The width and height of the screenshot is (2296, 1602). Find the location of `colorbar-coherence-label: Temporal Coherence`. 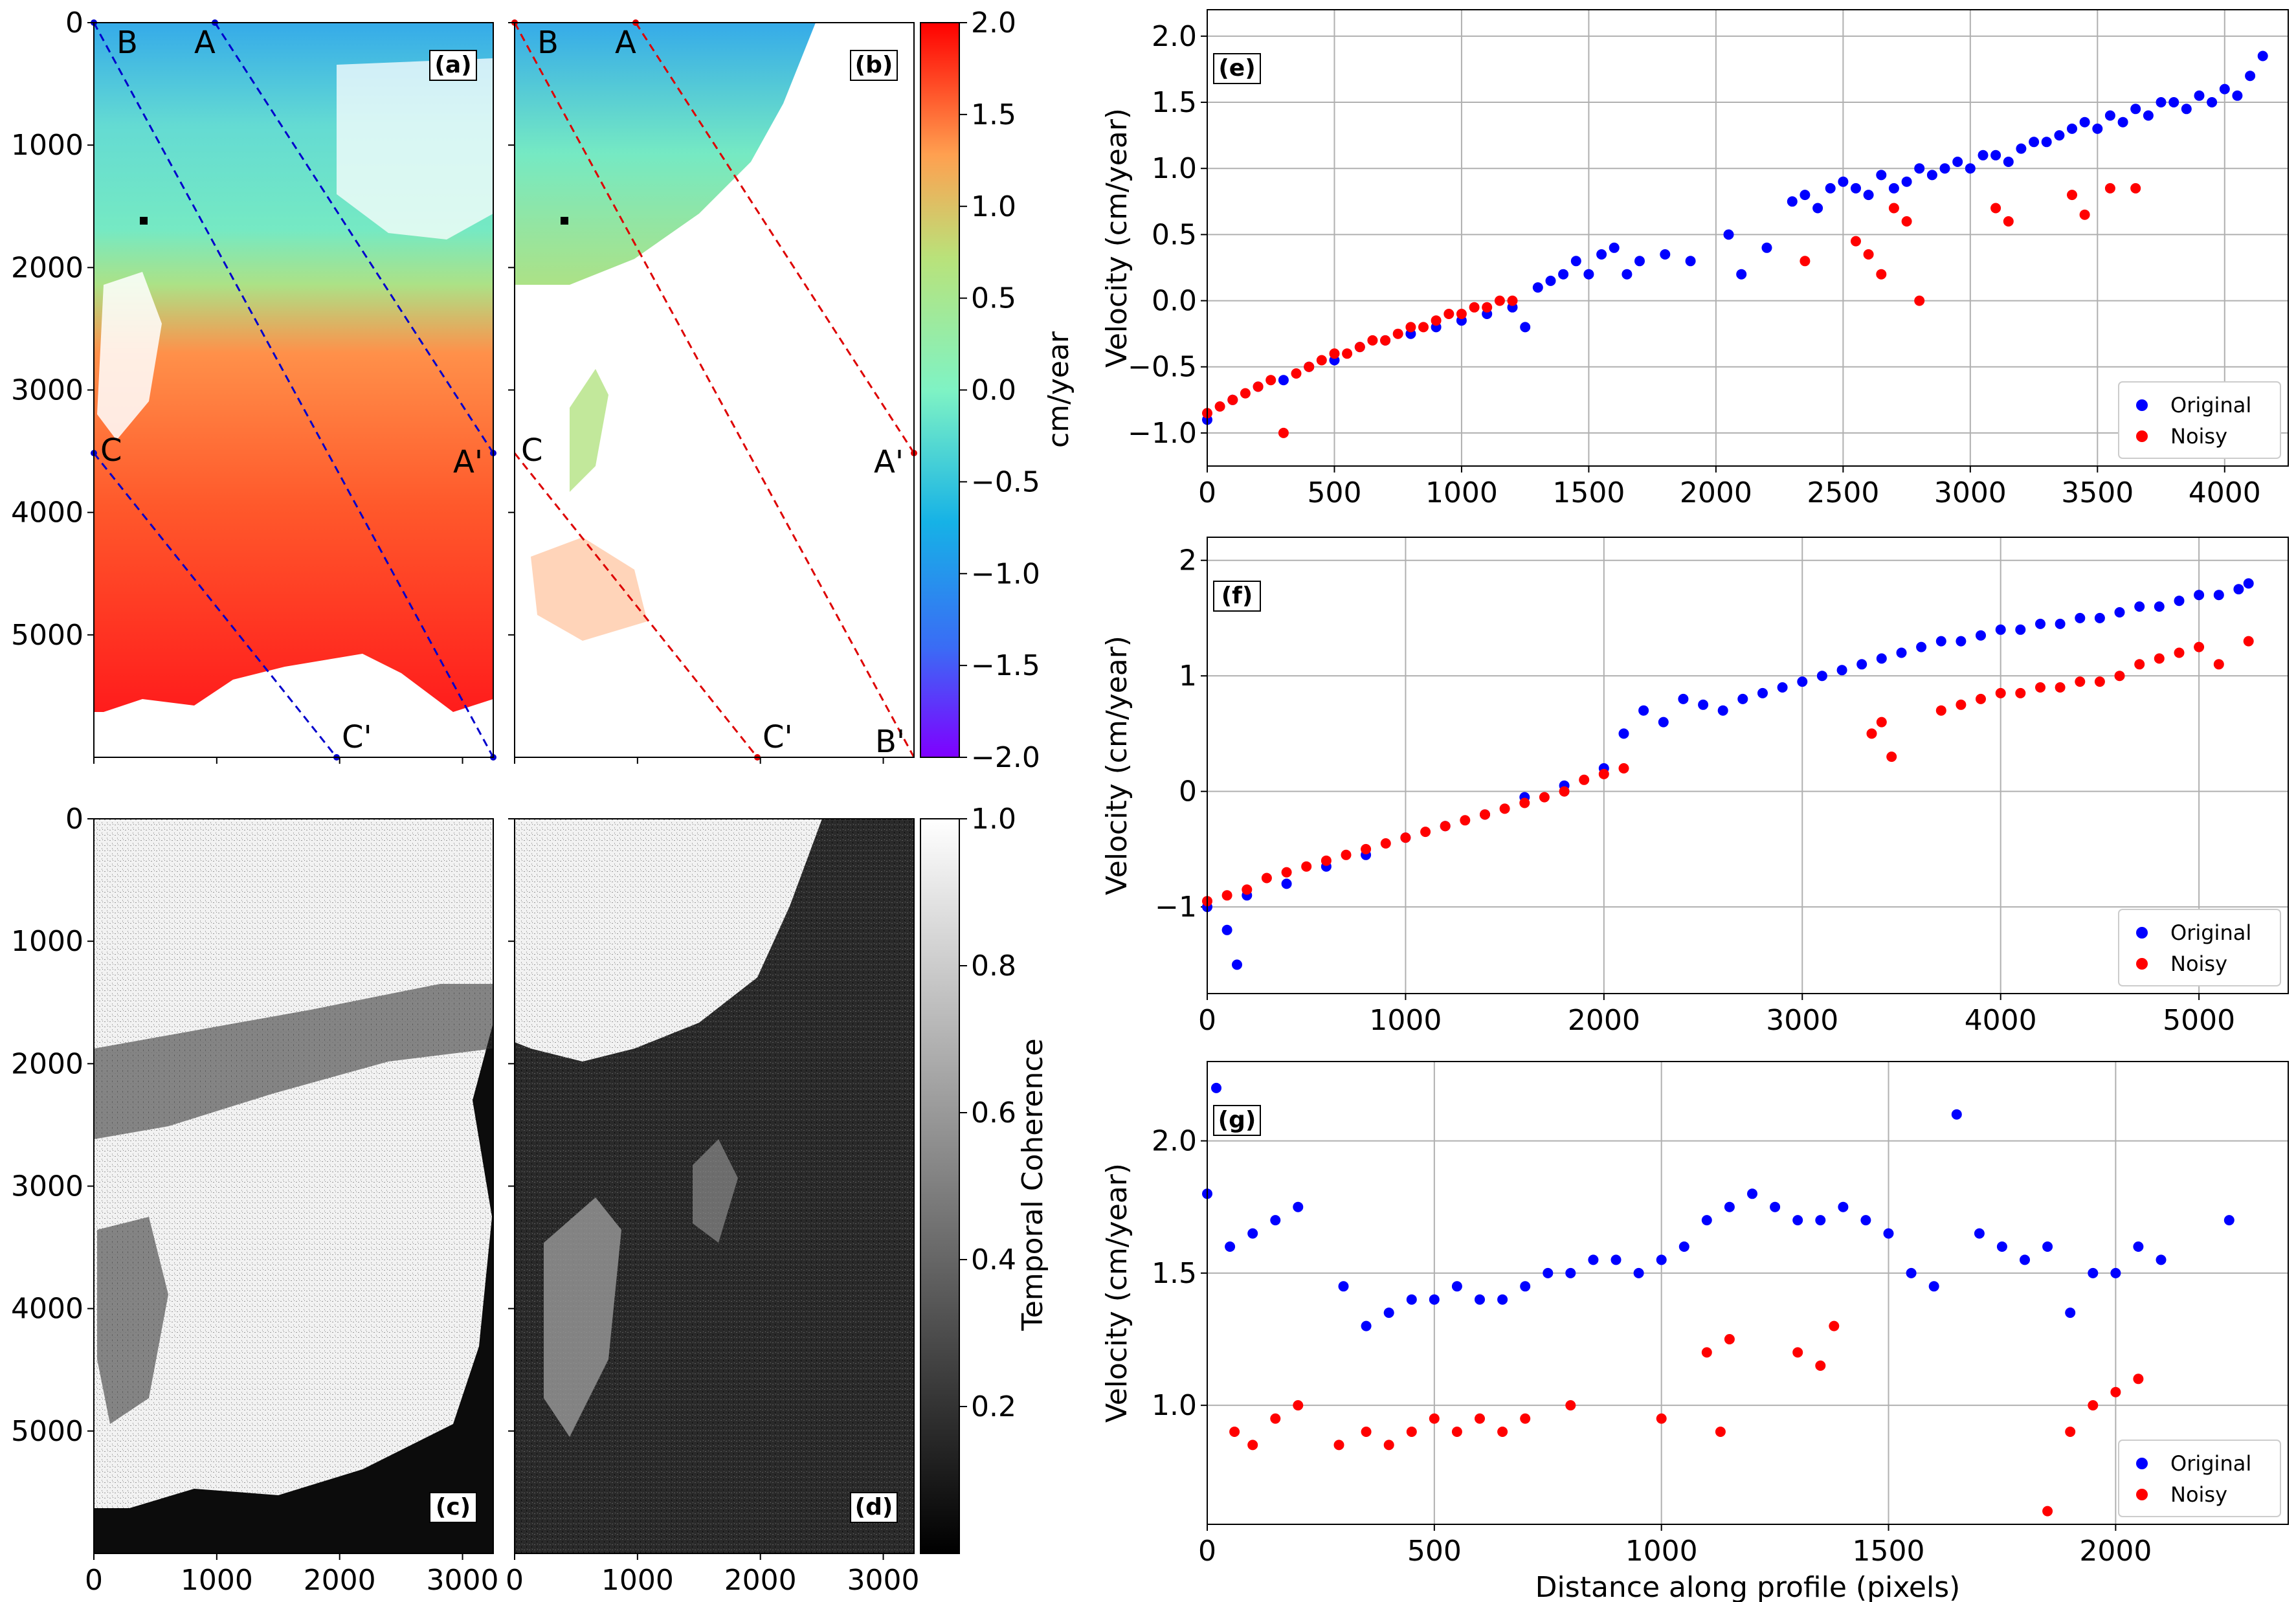

colorbar-coherence-label: Temporal Coherence is located at coordinates (1032, 1184).